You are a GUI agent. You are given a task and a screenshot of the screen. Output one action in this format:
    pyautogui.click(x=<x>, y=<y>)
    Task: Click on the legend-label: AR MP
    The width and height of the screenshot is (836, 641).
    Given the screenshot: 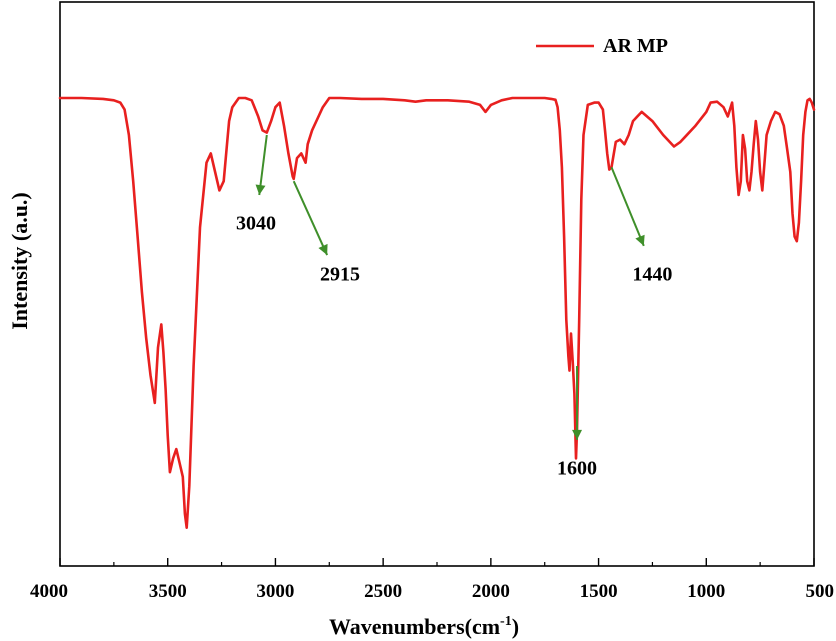 What is the action you would take?
    pyautogui.click(x=635, y=46)
    